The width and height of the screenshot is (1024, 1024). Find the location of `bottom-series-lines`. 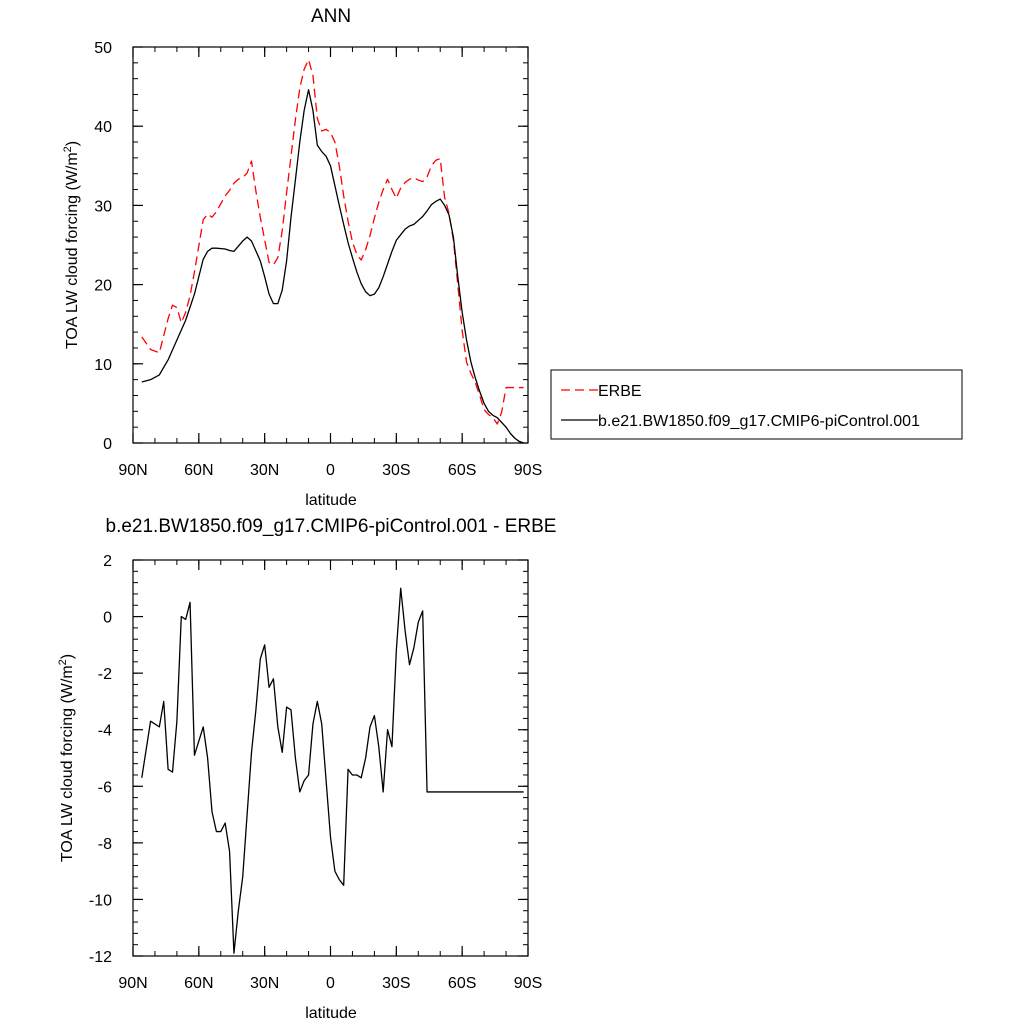

bottom-series-lines is located at coordinates (332, 770).